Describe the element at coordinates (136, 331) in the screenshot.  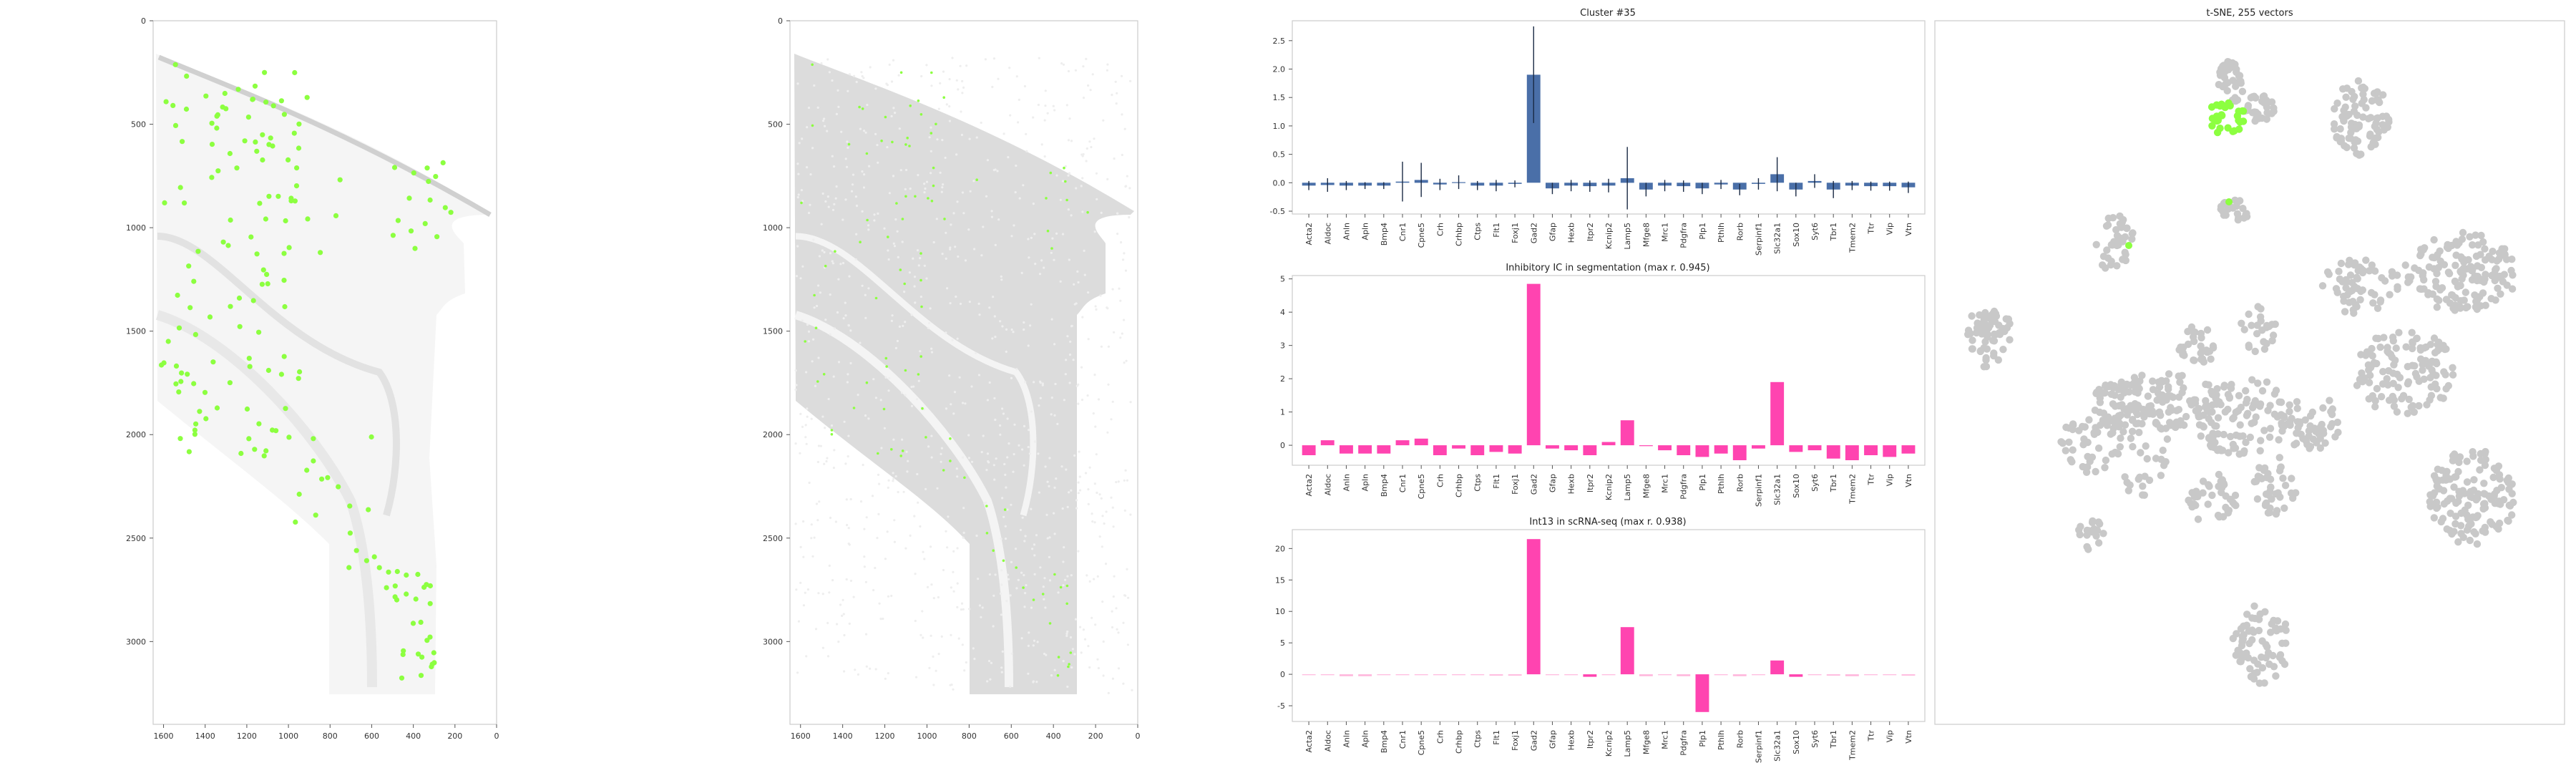
I see `y-tick-label: 1500` at that location.